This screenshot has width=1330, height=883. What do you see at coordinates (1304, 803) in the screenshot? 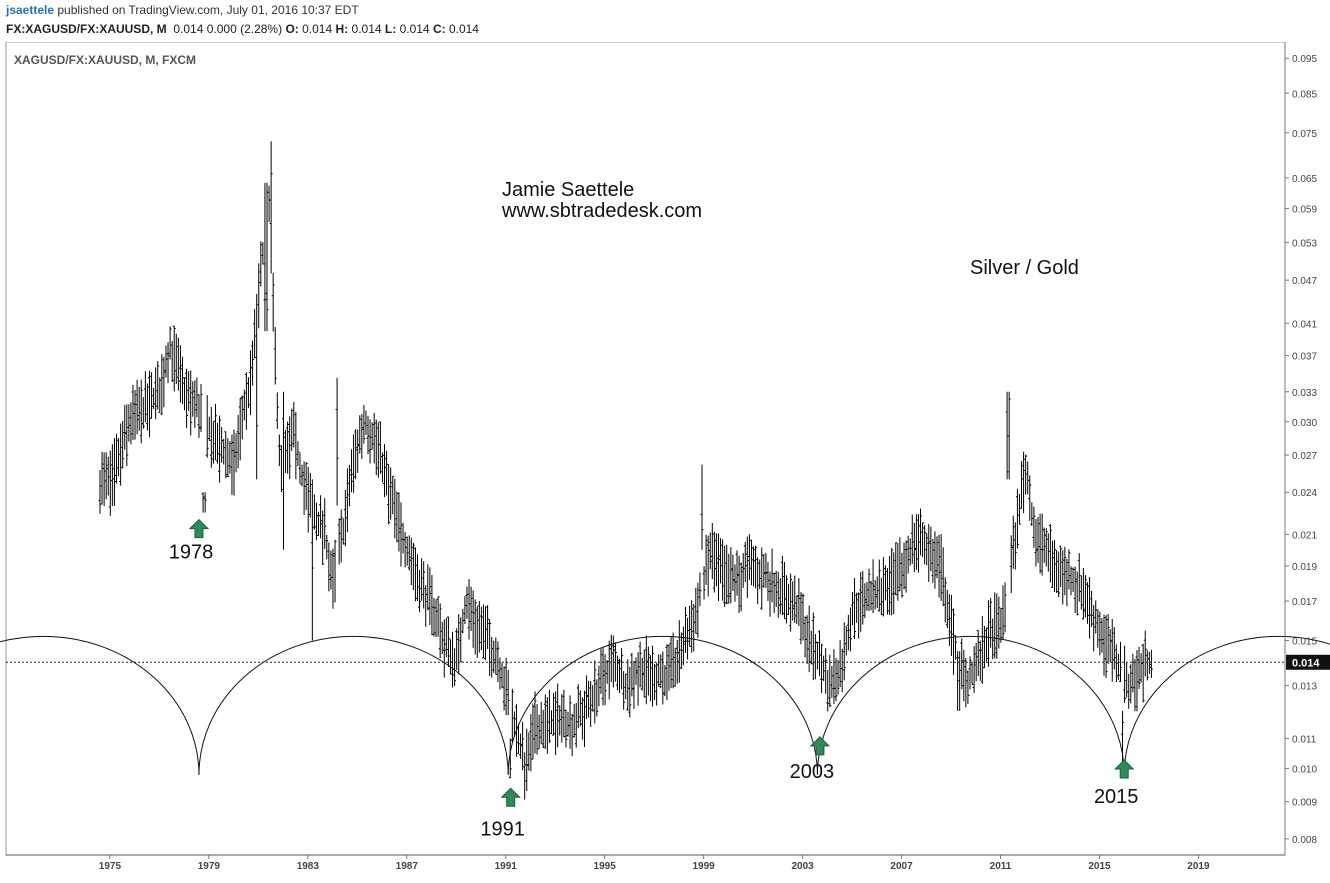
I see `price-tick-label: 0.009` at bounding box center [1304, 803].